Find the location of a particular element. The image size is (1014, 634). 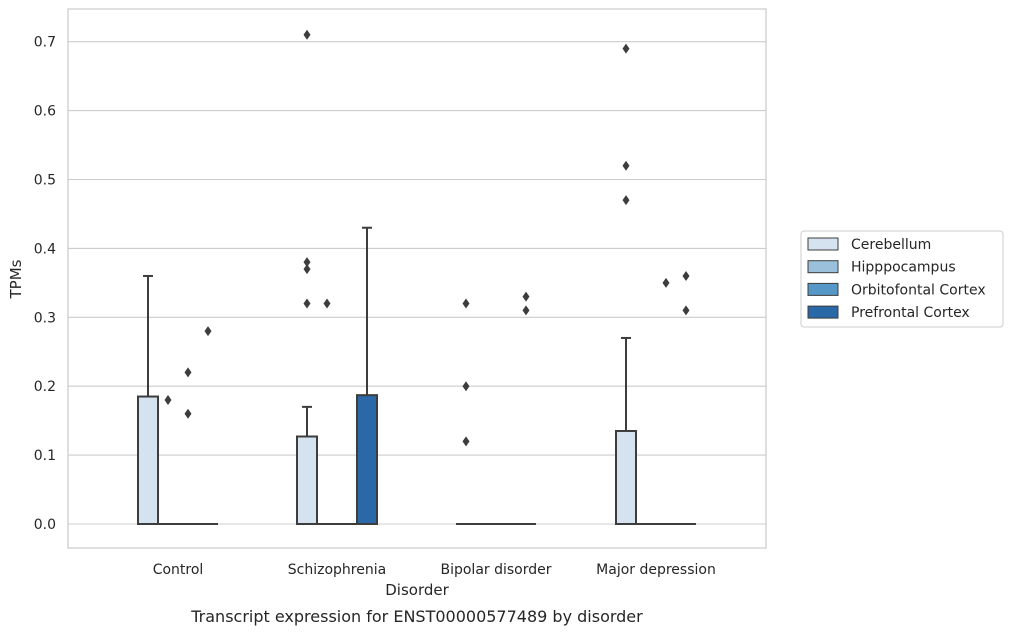

legend-frame is located at coordinates (902, 279).